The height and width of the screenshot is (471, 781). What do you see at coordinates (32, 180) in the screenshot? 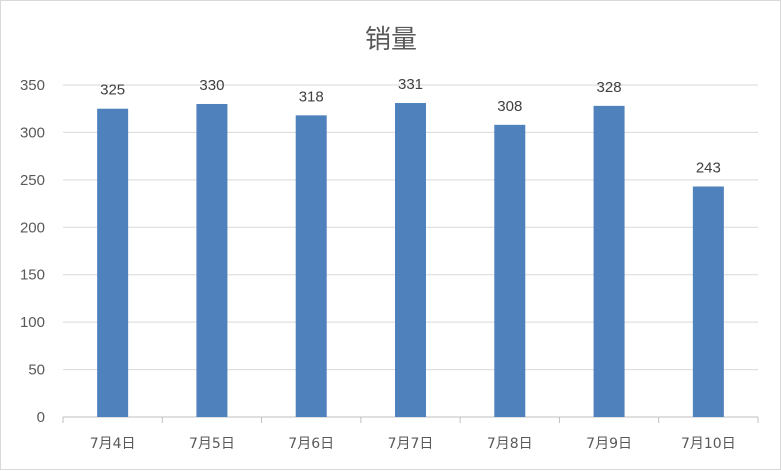
I see `y-tick-label: 250` at bounding box center [32, 180].